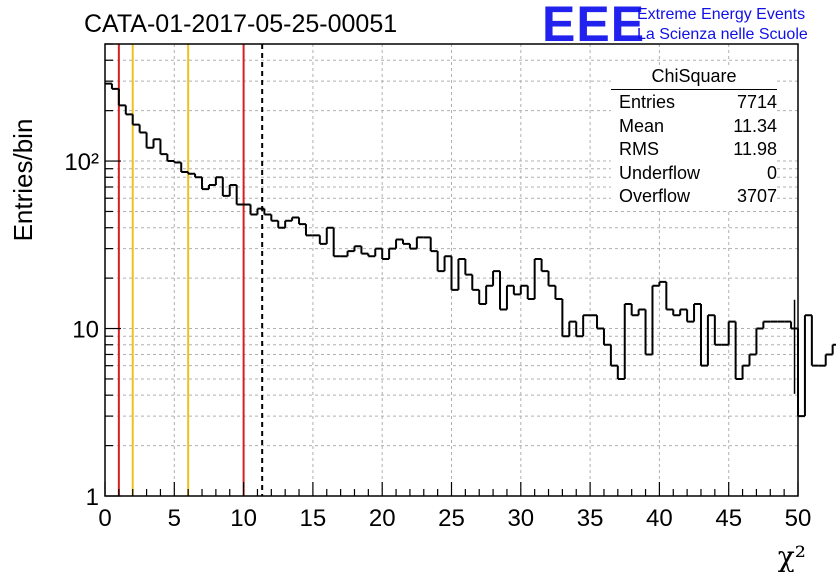 This screenshot has width=836, height=572. Describe the element at coordinates (694, 198) in the screenshot. I see `stats-row-overflow: Overflow 3707` at that location.